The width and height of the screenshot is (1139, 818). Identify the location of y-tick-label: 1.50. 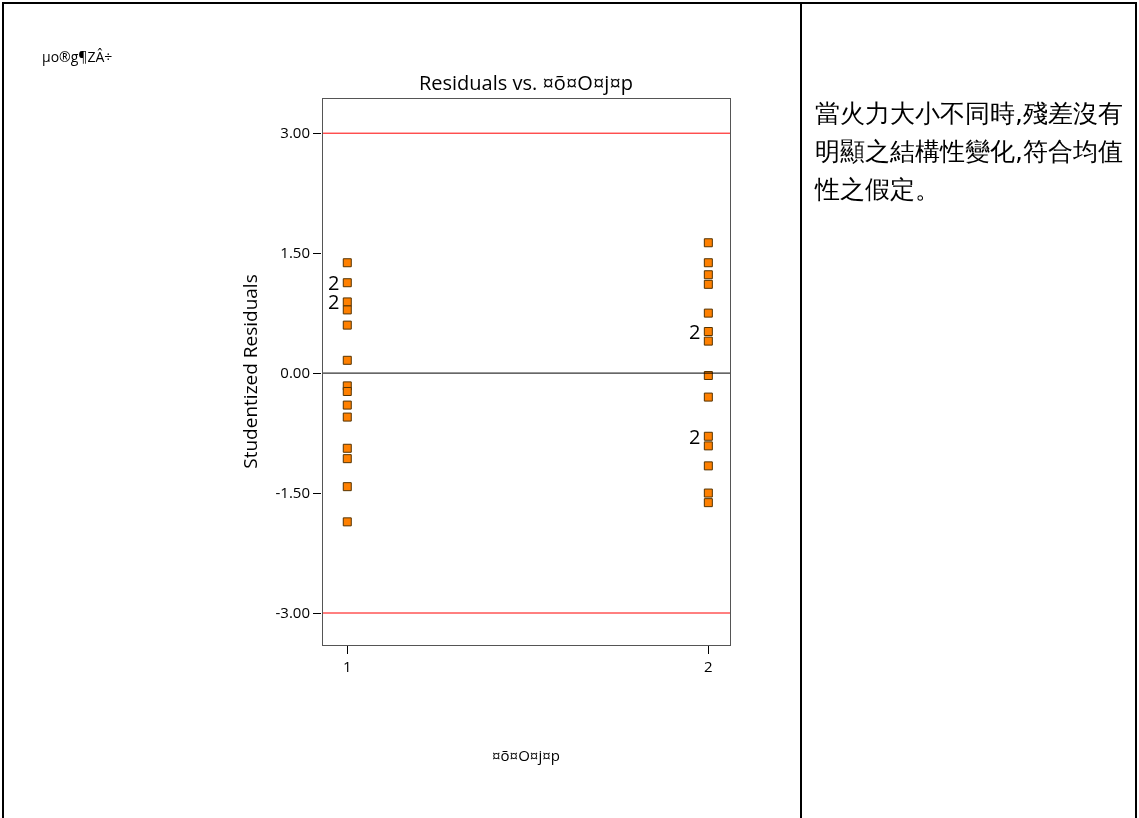
(295, 252).